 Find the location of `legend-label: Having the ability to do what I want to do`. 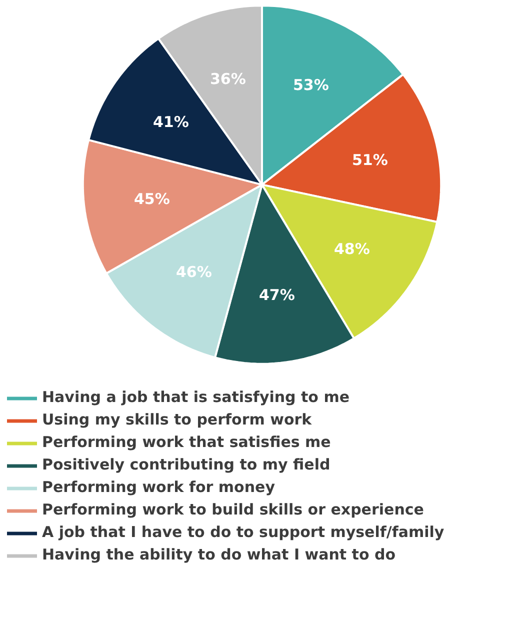

legend-label: Having the ability to do what I want to do is located at coordinates (219, 555).